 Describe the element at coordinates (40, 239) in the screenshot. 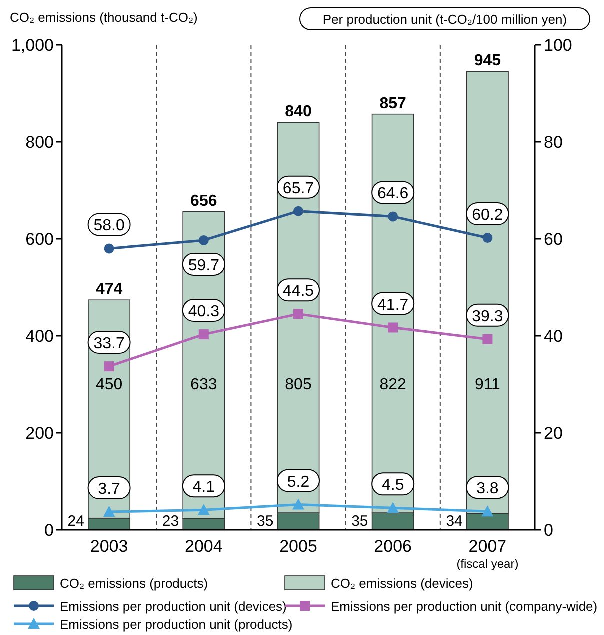

I see `y-tick-label: 600` at that location.